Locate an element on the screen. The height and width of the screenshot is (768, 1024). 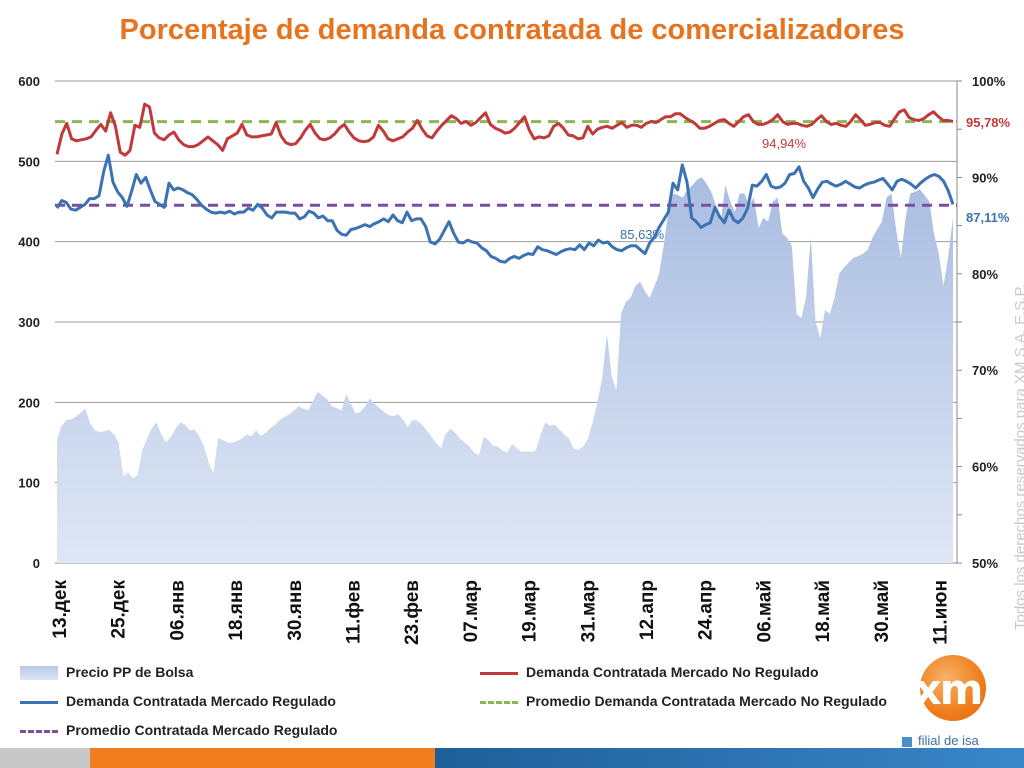
x-tick-label: 11.июн is located at coordinates (941, 612).